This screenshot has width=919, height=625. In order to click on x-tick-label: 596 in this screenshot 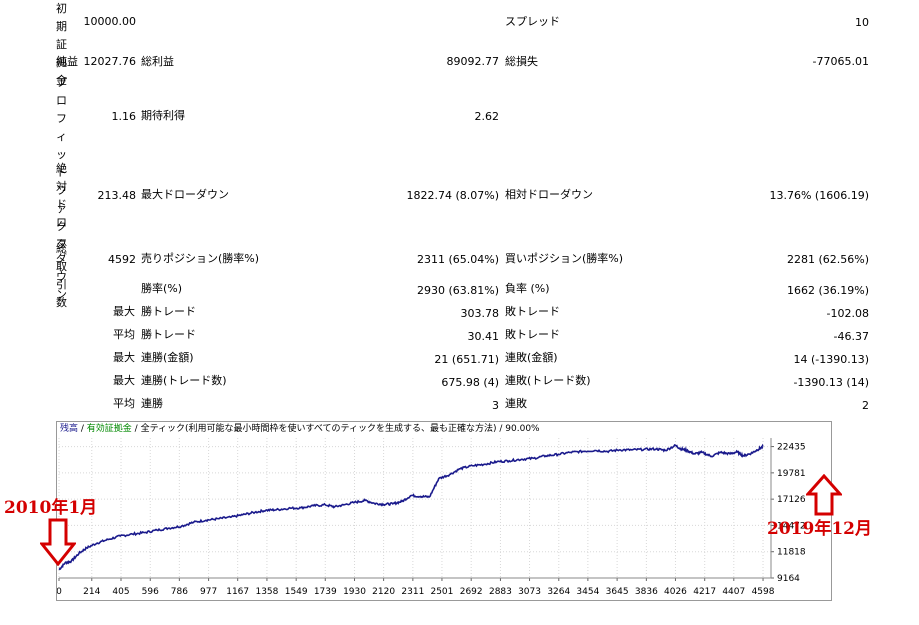, I will do `click(150, 592)`.